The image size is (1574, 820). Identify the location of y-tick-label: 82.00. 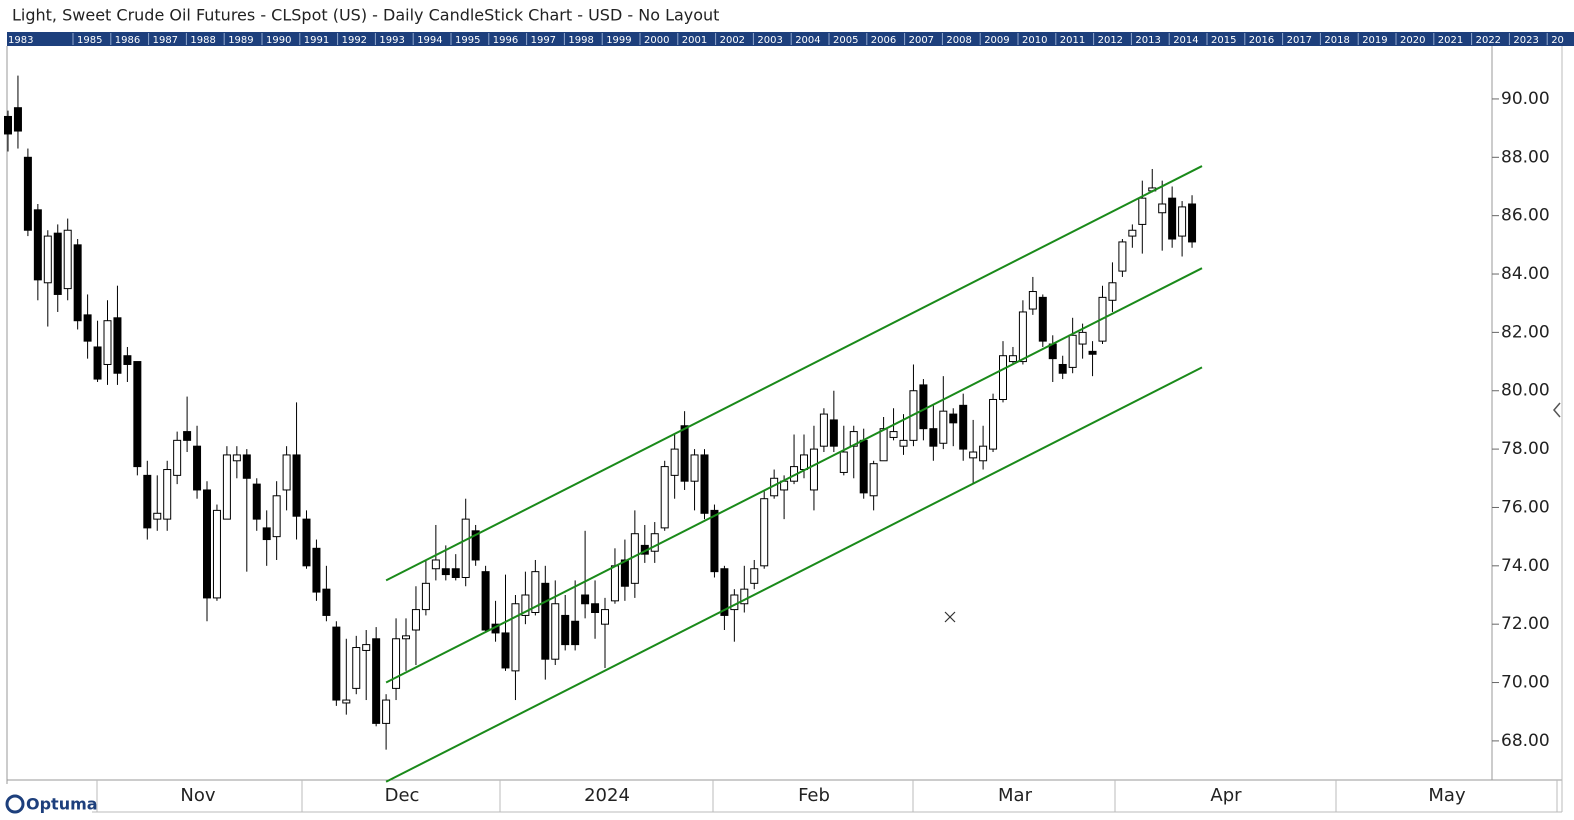
(1525, 332).